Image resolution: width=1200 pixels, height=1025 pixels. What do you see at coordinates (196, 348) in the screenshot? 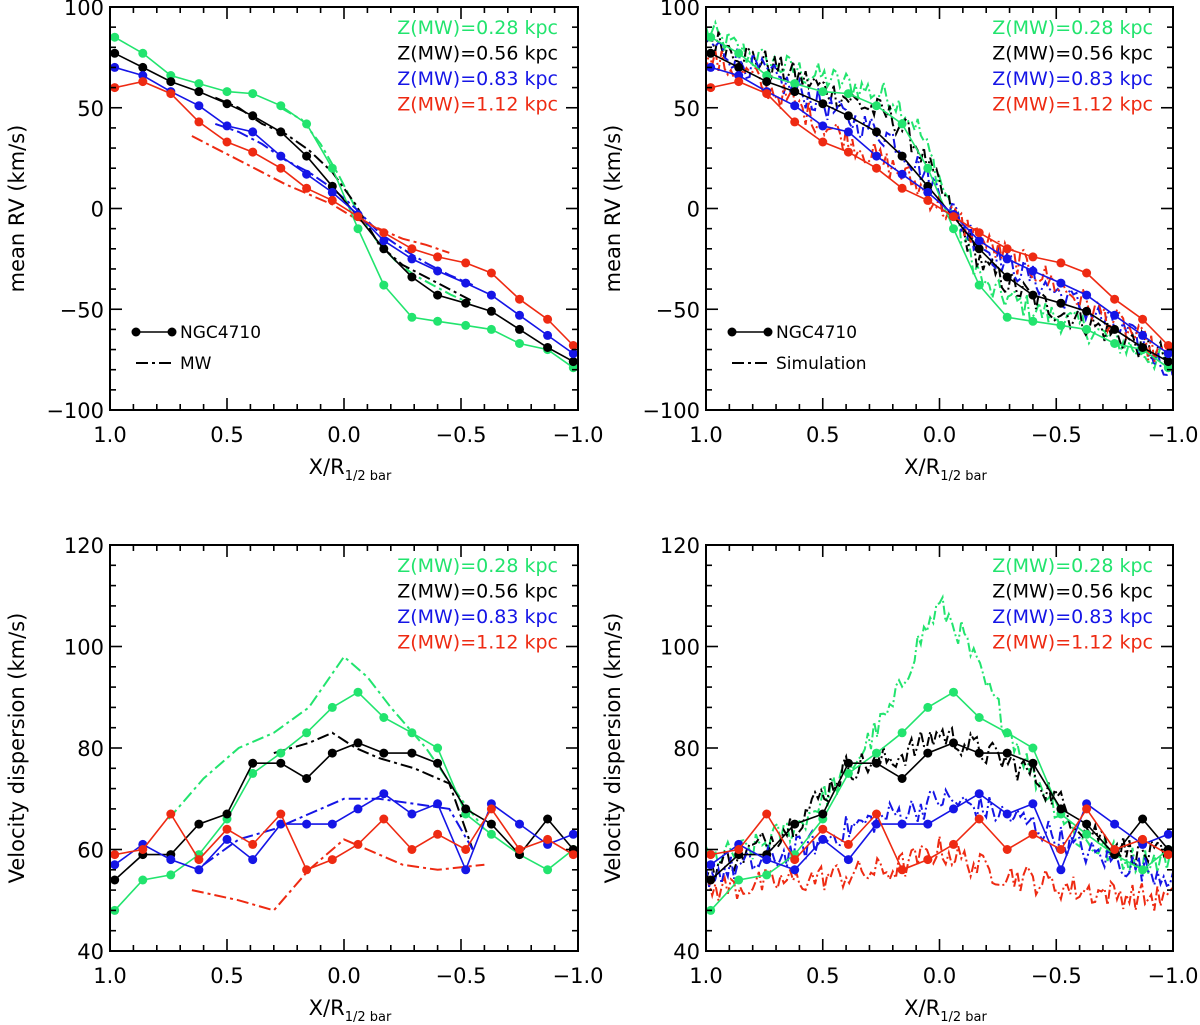
I see `legend-bottom-left: NGC4710 MW` at bounding box center [196, 348].